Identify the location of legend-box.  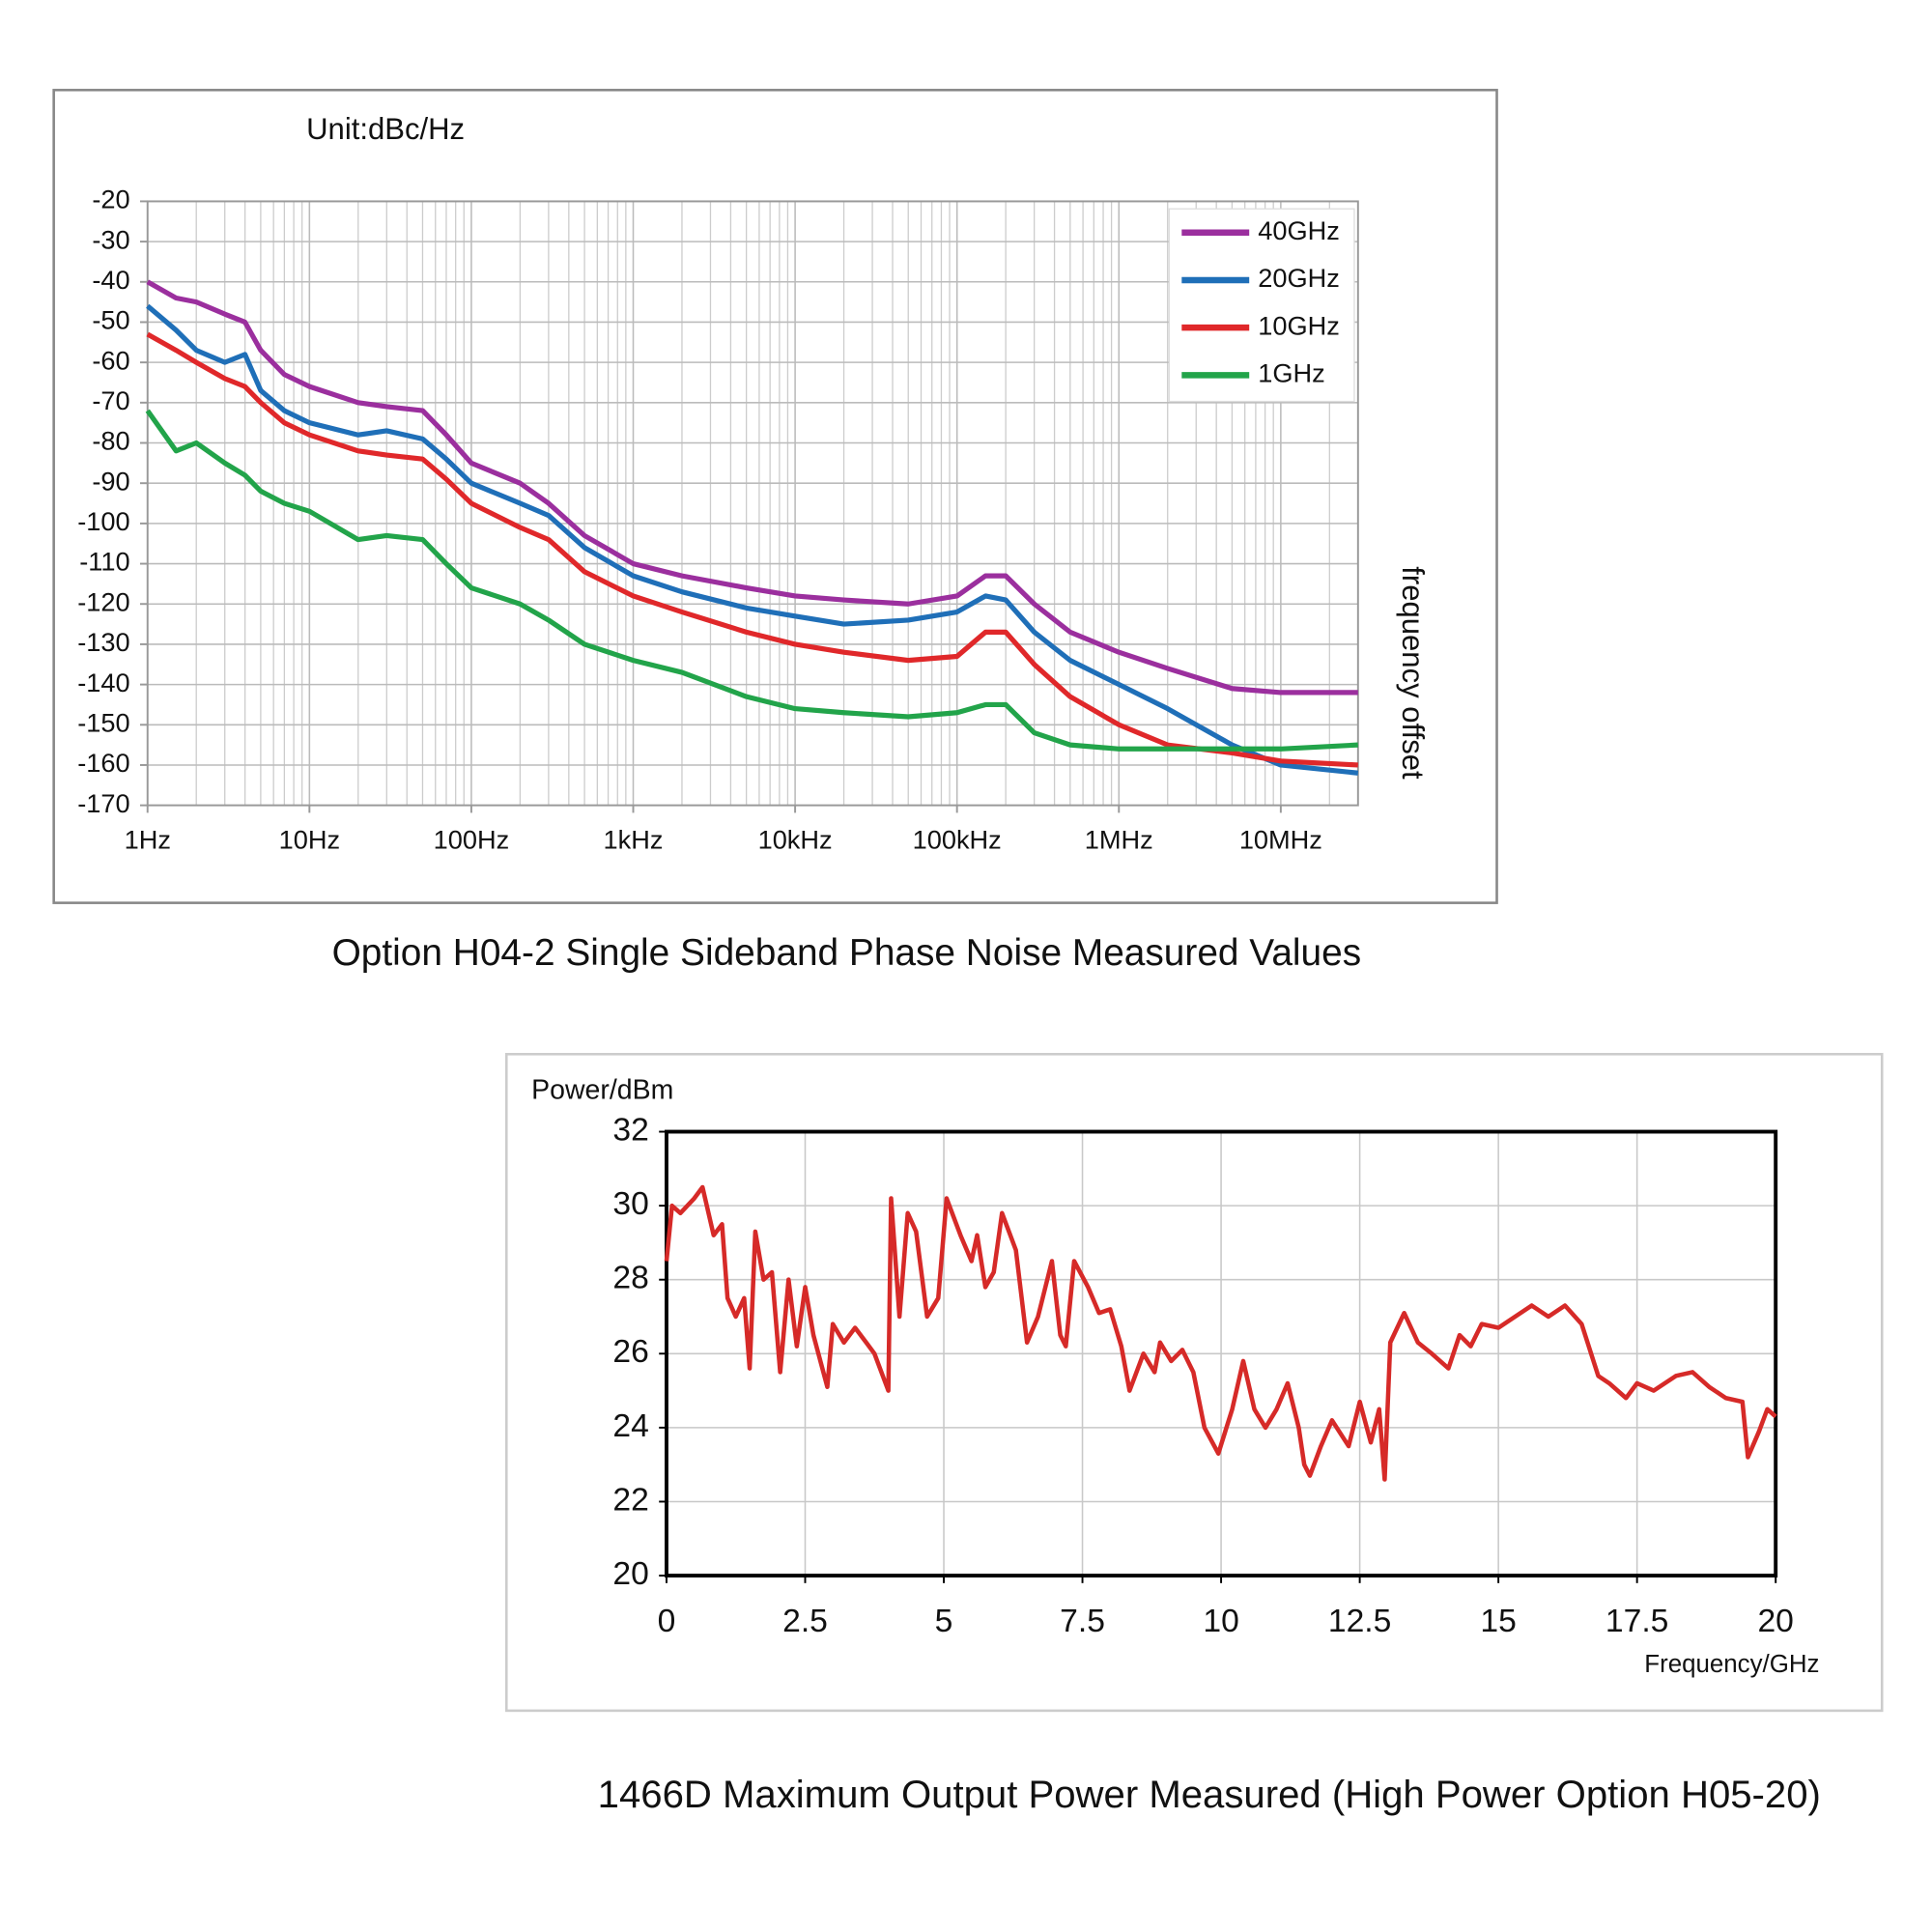
(1261, 305).